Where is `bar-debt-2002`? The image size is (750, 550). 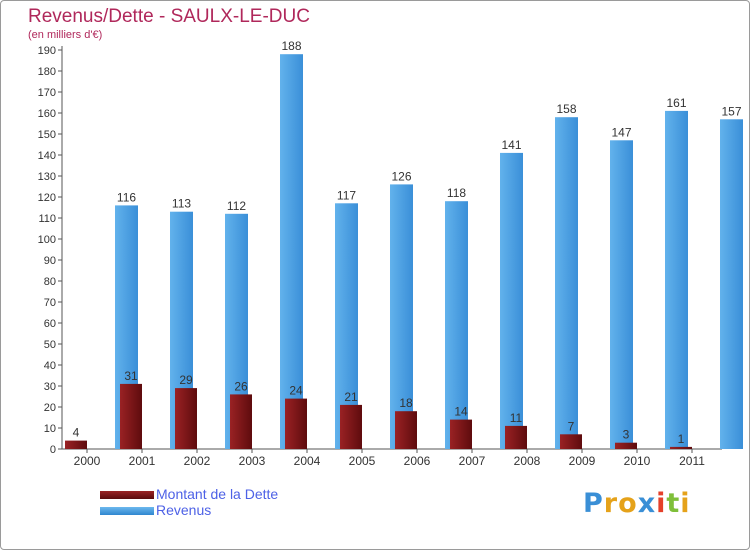 bar-debt-2002 is located at coordinates (186, 418).